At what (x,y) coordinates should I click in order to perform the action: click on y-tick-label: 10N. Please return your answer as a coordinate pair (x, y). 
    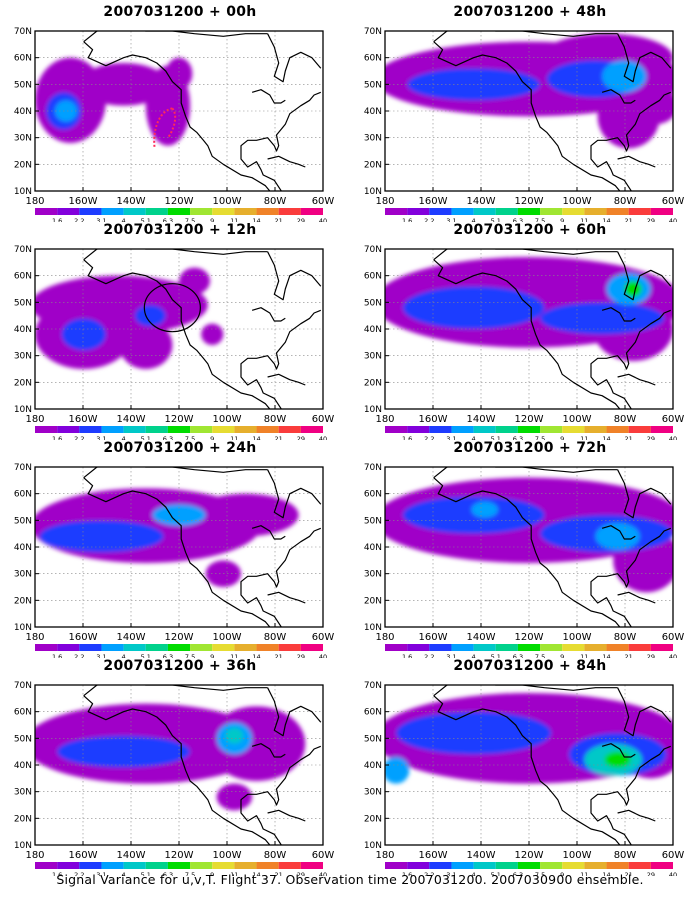
    Looking at the image, I should click on (373, 846).